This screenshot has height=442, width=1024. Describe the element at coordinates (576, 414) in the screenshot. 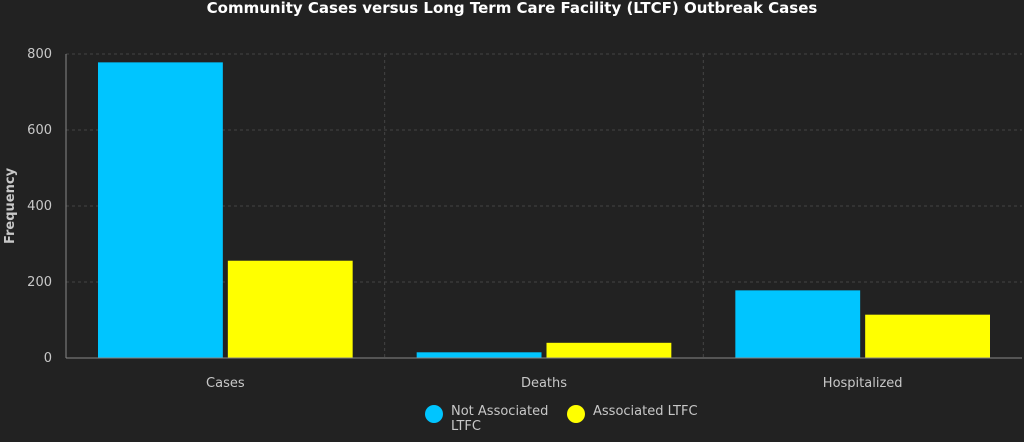

I see `legend-swatch-associated` at that location.